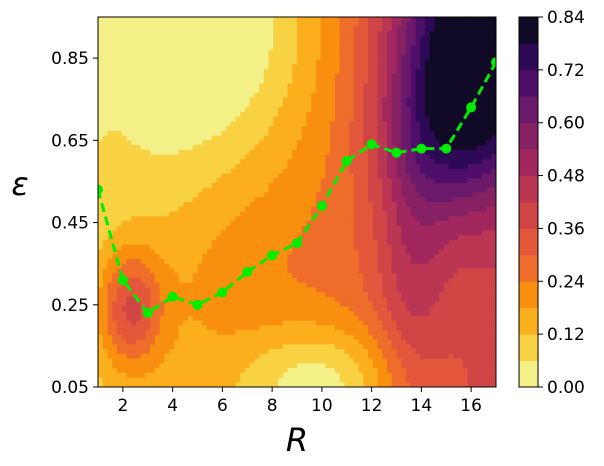 The image size is (604, 466). Describe the element at coordinates (566, 282) in the screenshot. I see `colorbar-tick-label: 0.24` at that location.